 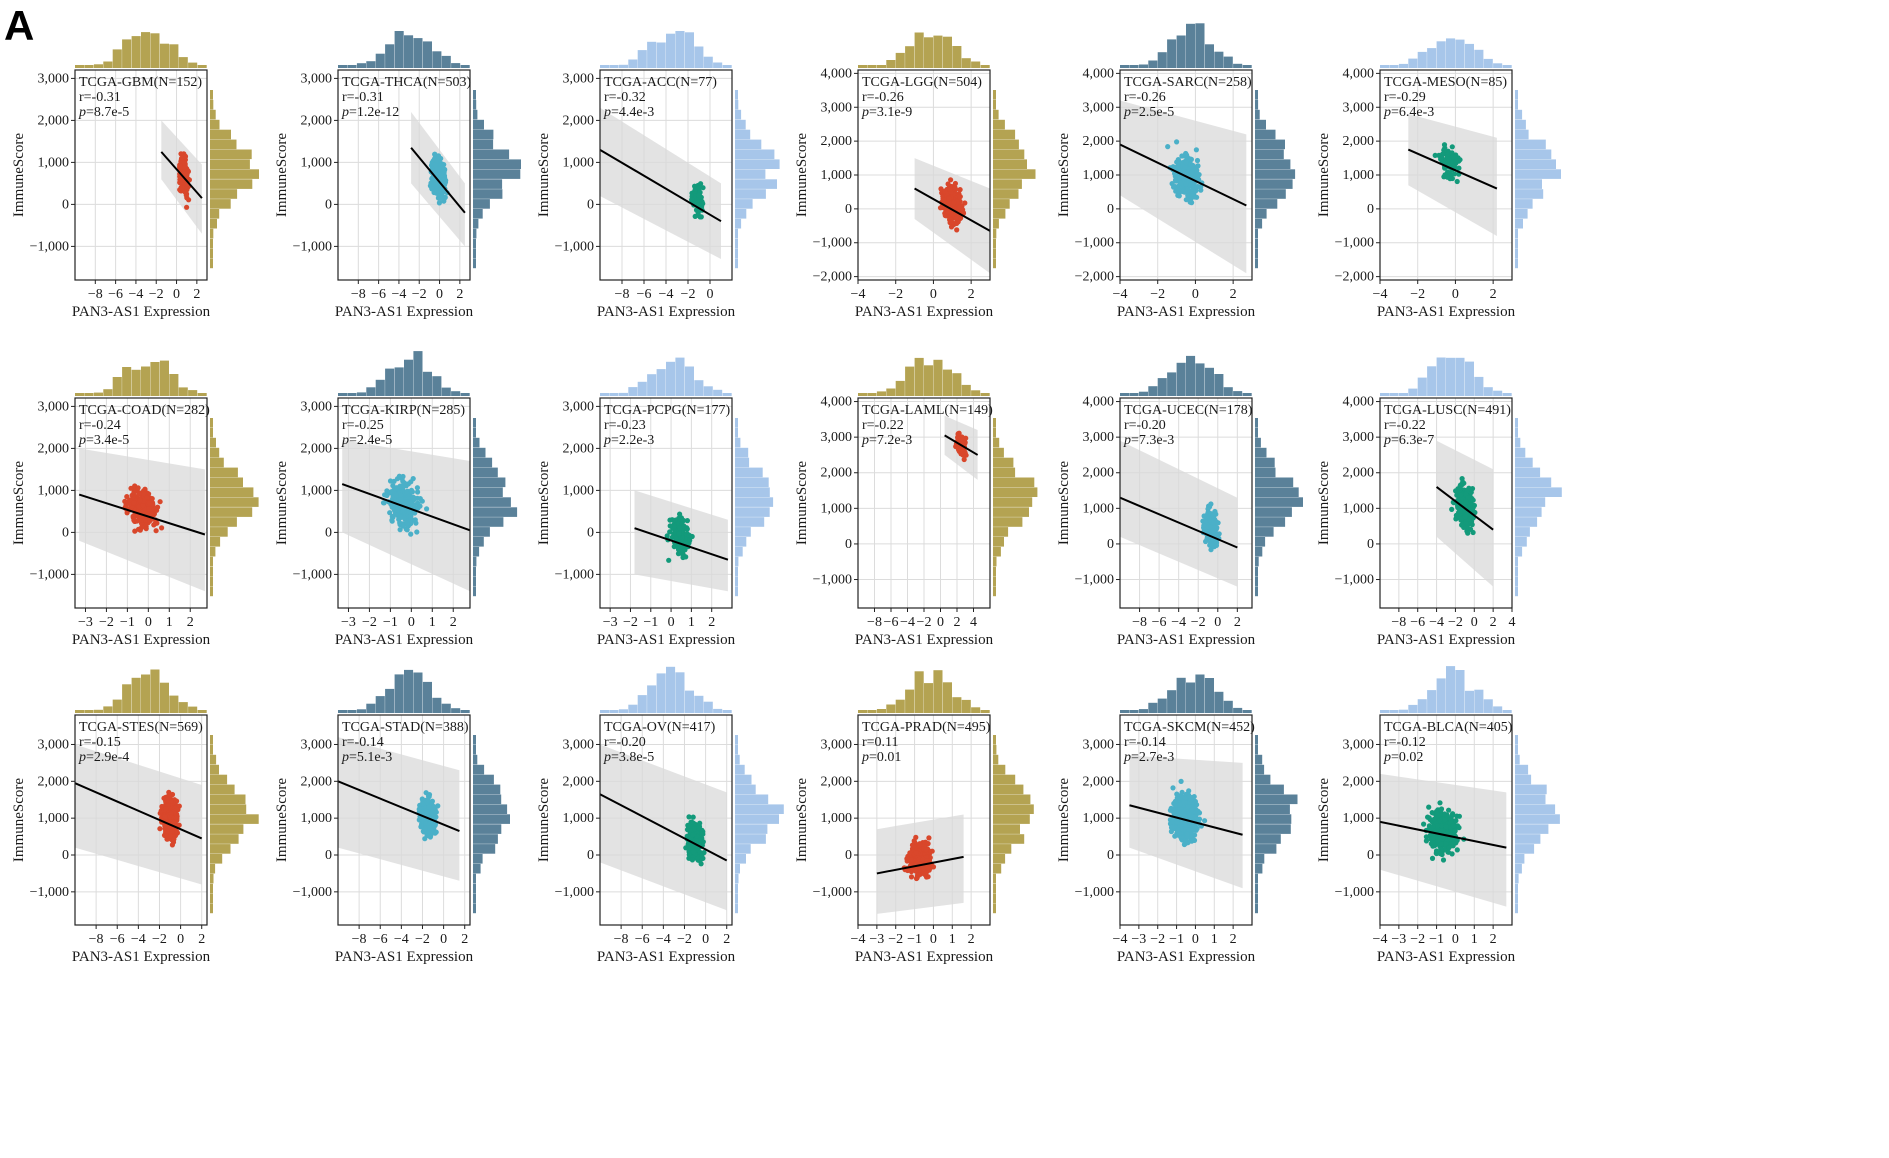 What do you see at coordinates (1408, 112) in the screenshot?
I see `p-value: p=6.4e-3` at bounding box center [1408, 112].